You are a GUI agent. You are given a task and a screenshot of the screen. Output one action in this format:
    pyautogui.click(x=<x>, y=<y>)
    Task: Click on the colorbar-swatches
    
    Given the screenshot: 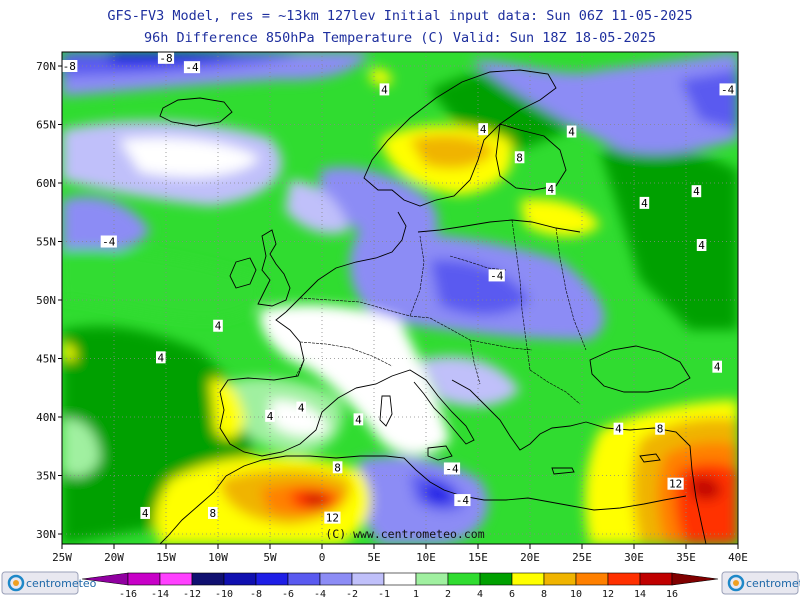 What is the action you would take?
    pyautogui.click(x=400, y=579)
    